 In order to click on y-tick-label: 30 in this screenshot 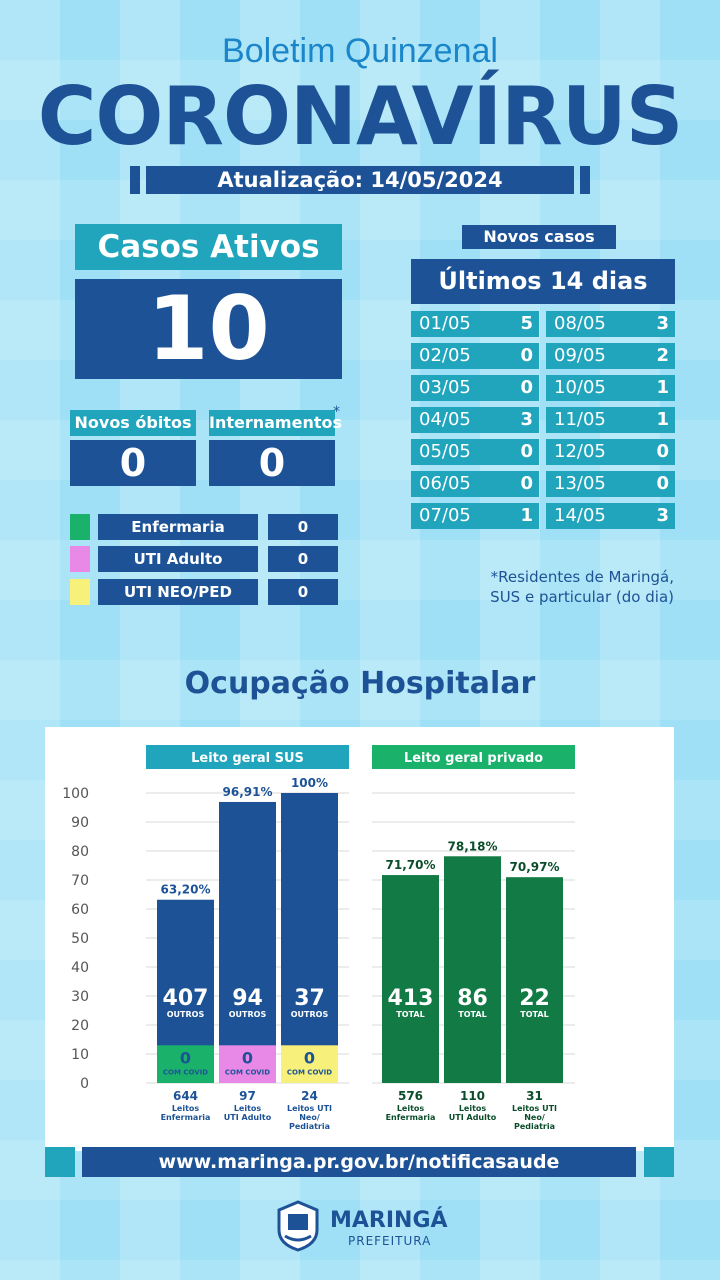, I will do `click(80, 997)`.